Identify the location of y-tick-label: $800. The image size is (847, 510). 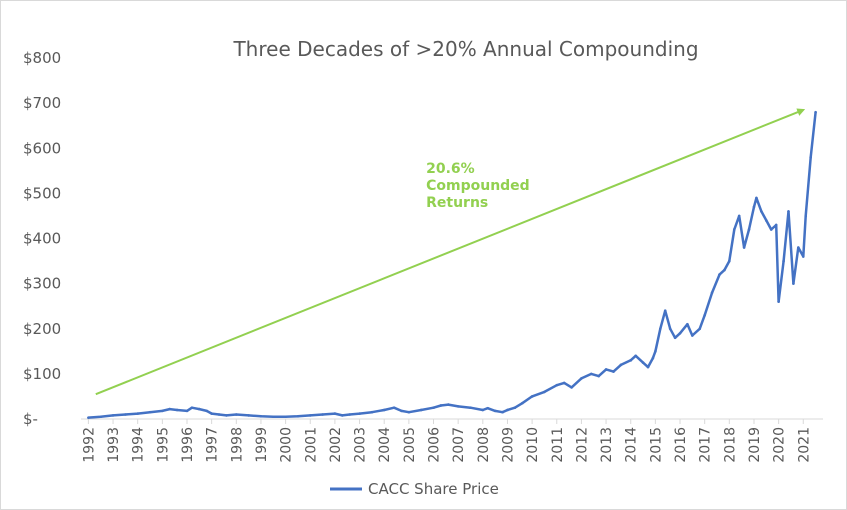
(42, 58).